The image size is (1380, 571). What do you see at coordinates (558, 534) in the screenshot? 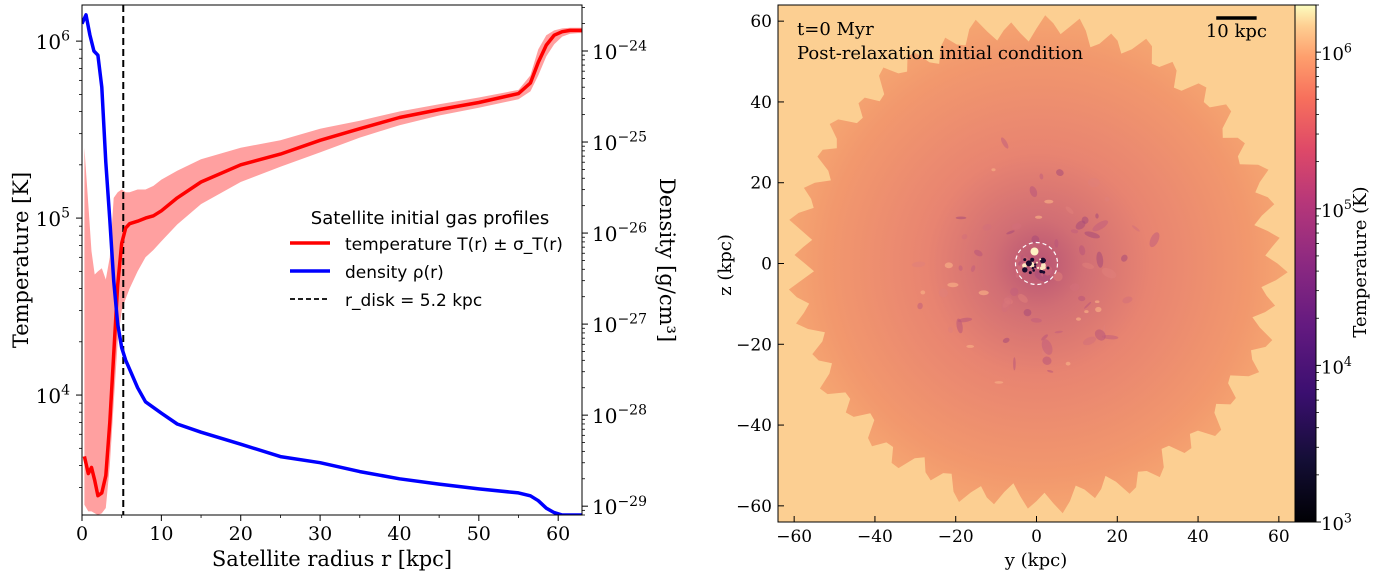
I see `left-x-tick-label: 60` at bounding box center [558, 534].